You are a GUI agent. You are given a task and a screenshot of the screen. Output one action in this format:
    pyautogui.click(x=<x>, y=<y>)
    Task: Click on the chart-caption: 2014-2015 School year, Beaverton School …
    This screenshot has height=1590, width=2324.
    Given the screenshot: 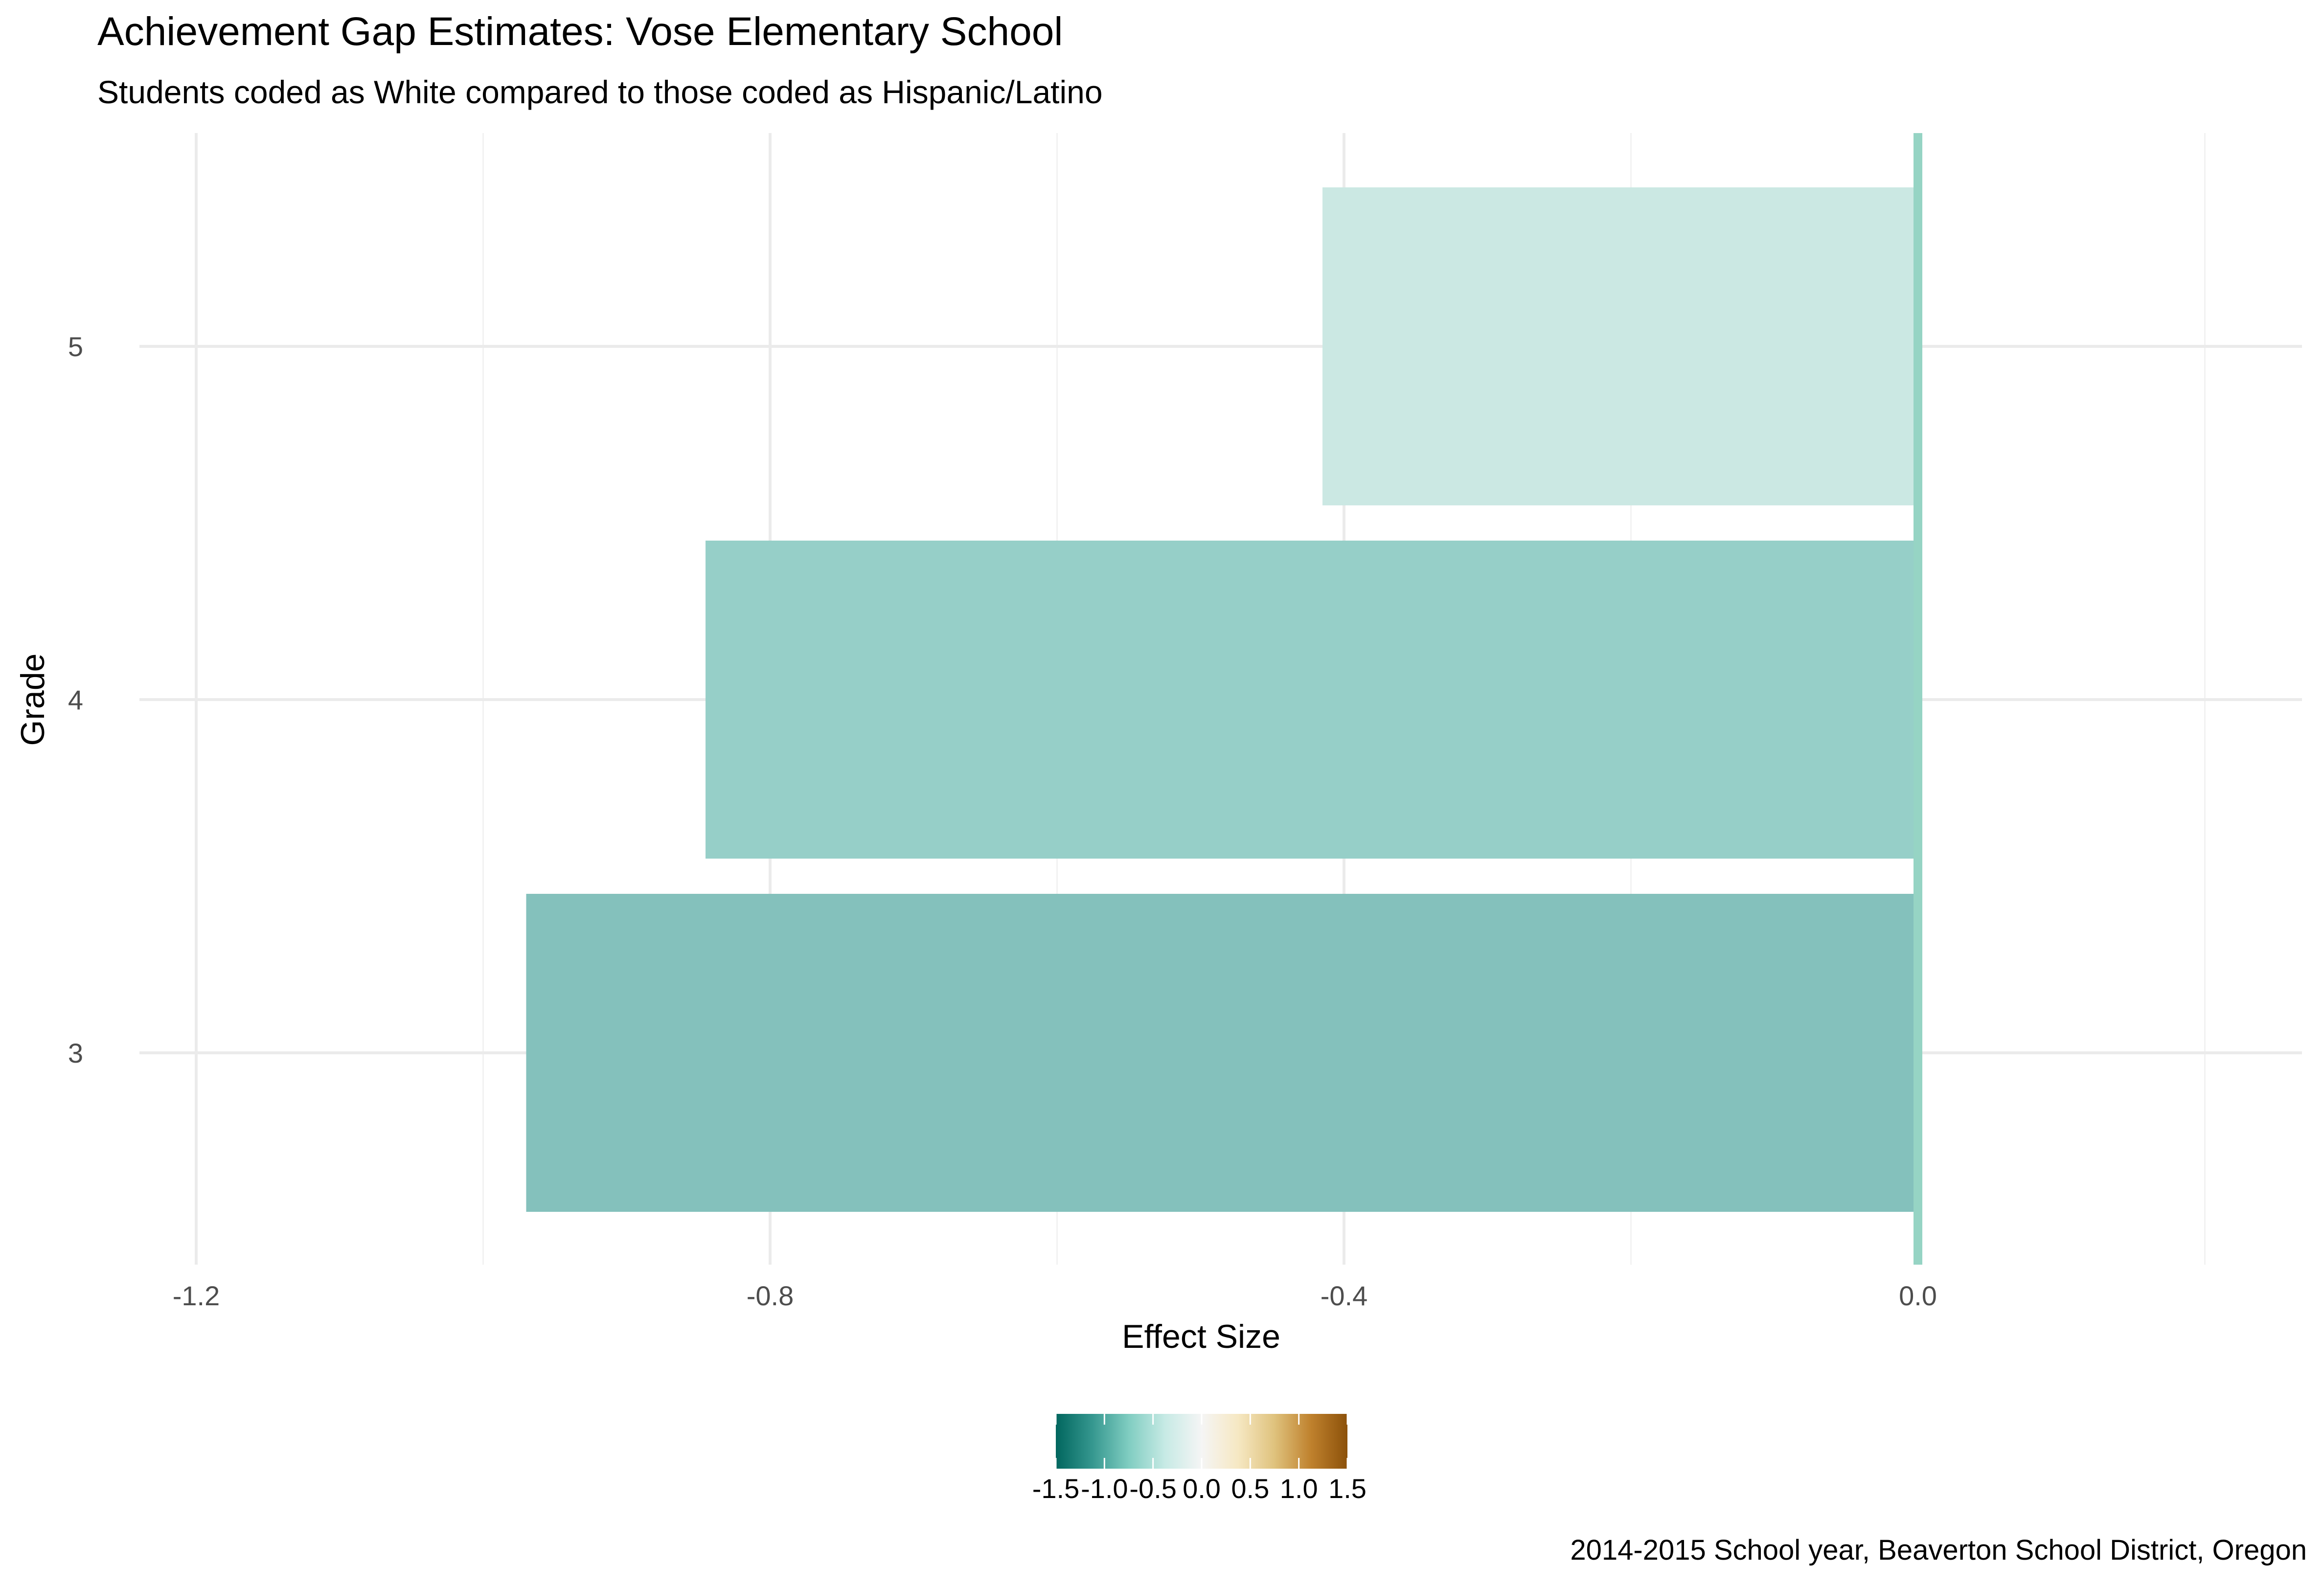 What is the action you would take?
    pyautogui.click(x=1939, y=1550)
    